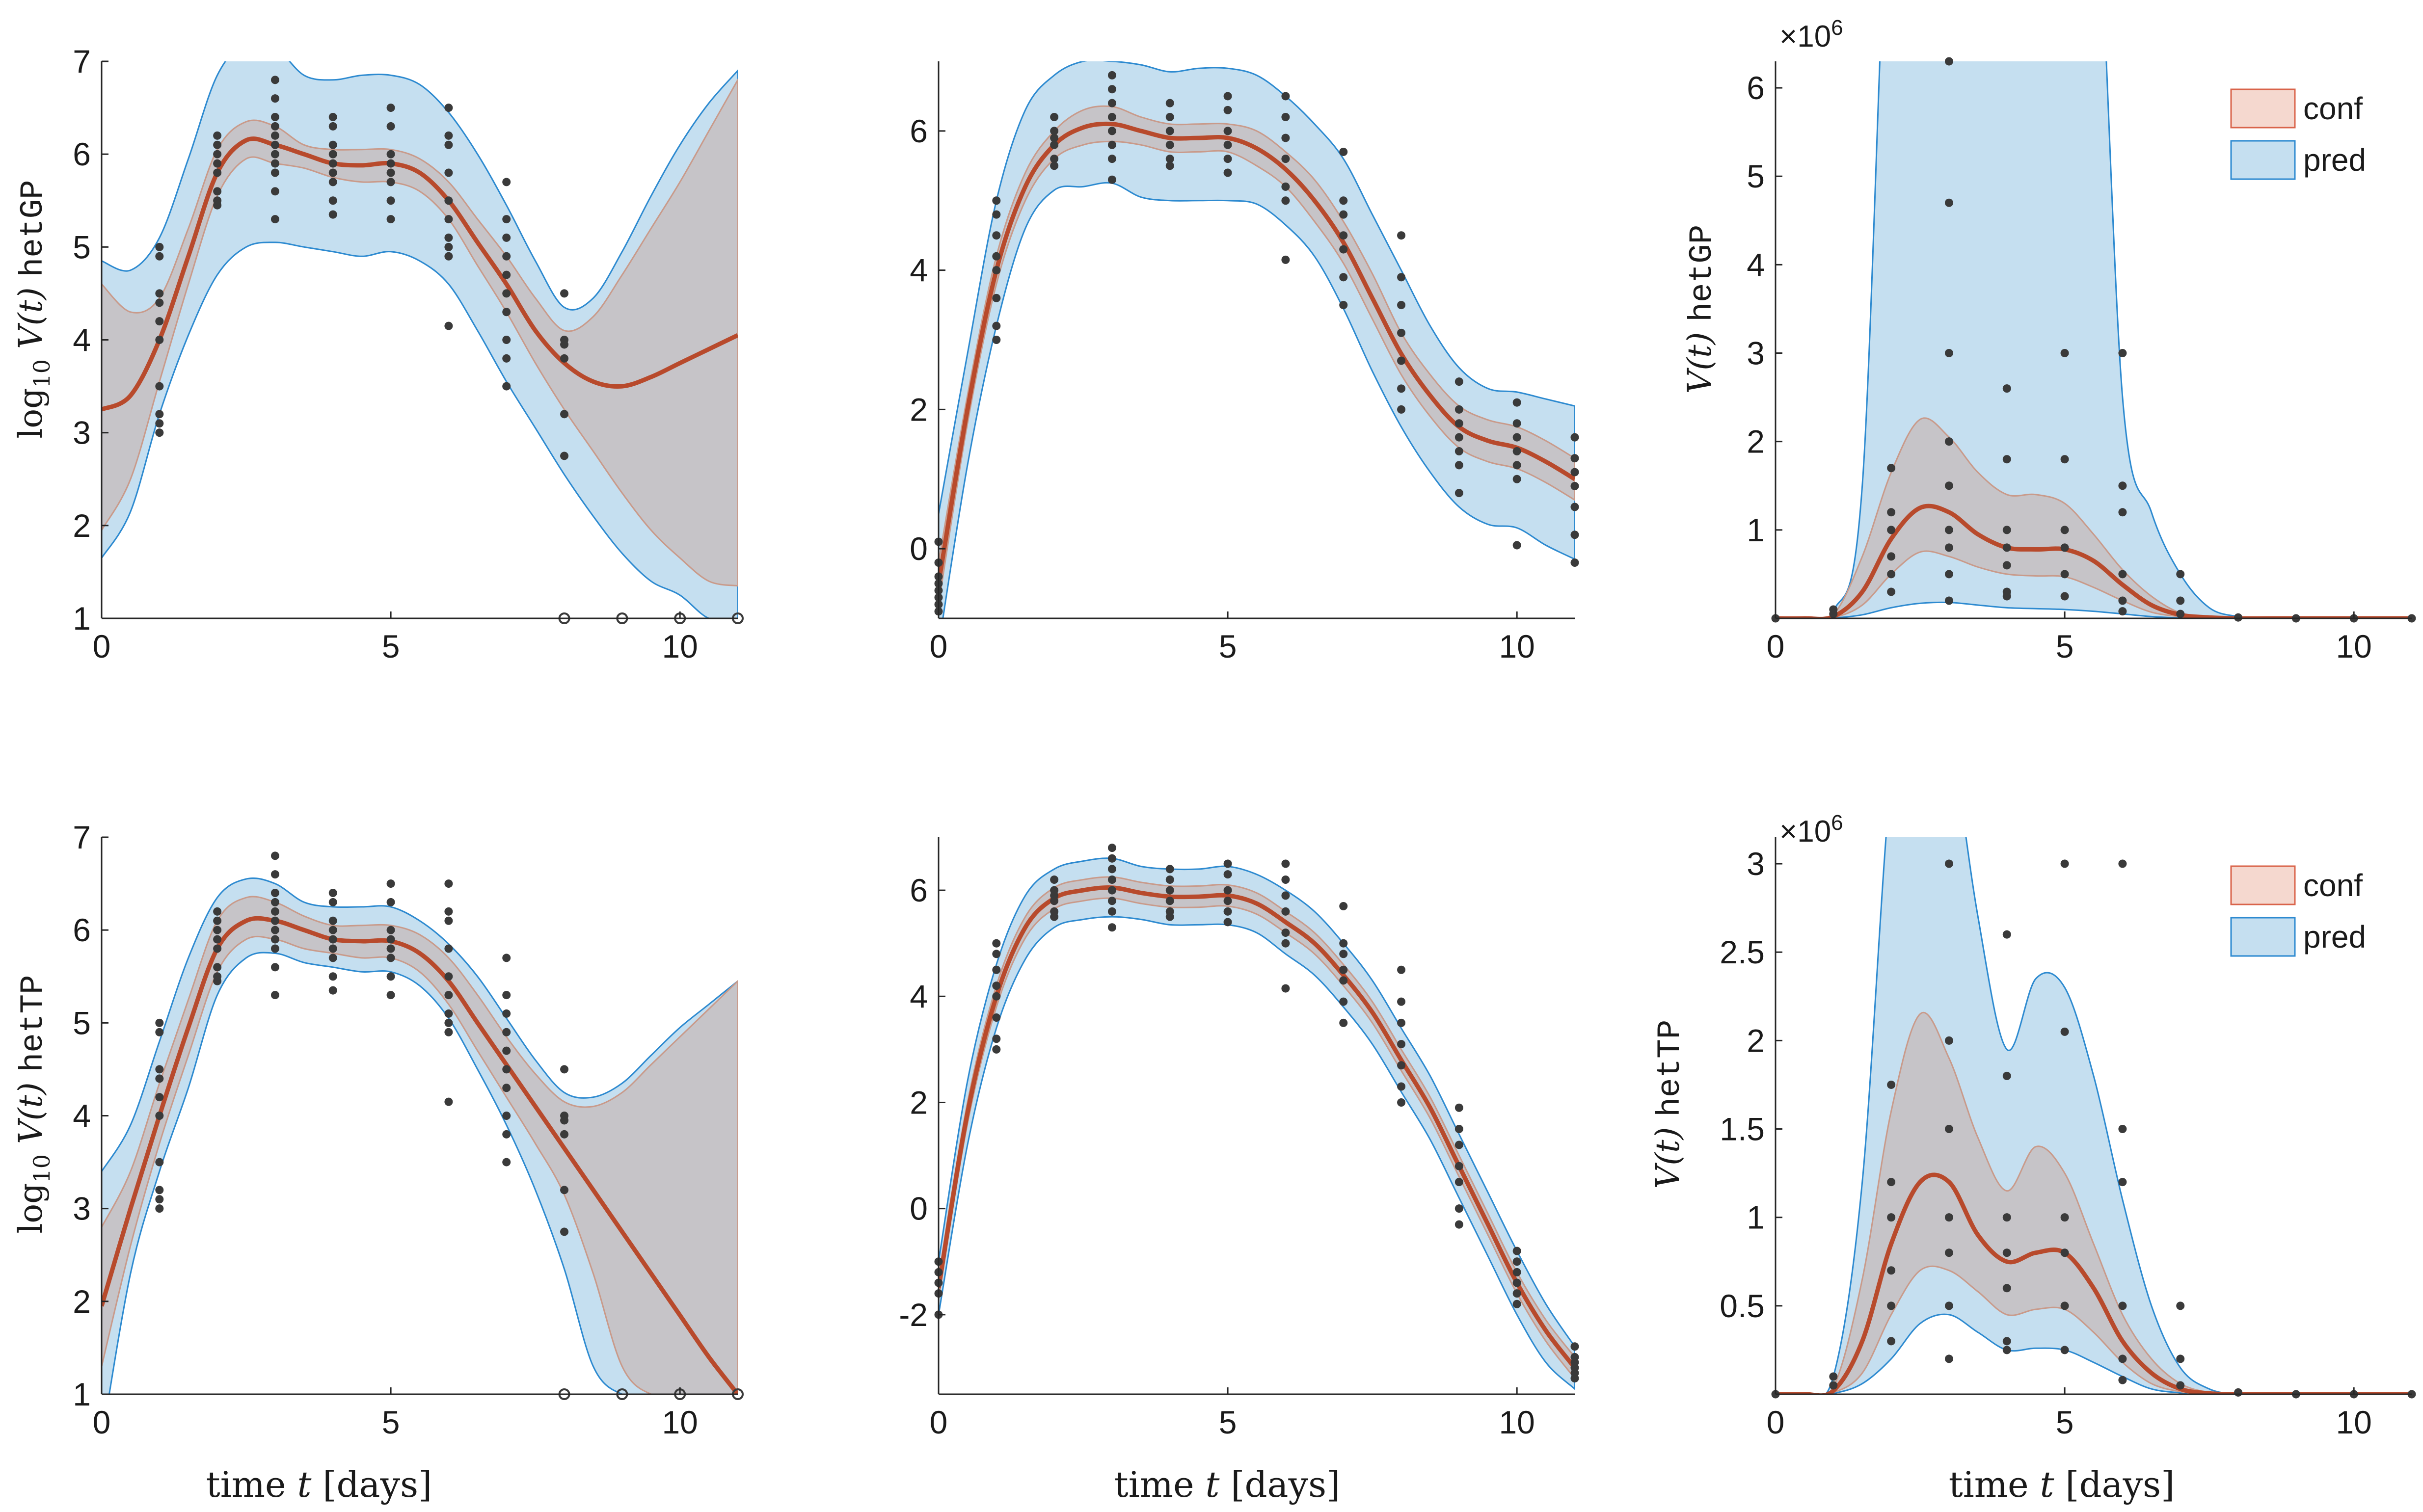  I want to click on y-tick-label: 5, so click(82, 1023).